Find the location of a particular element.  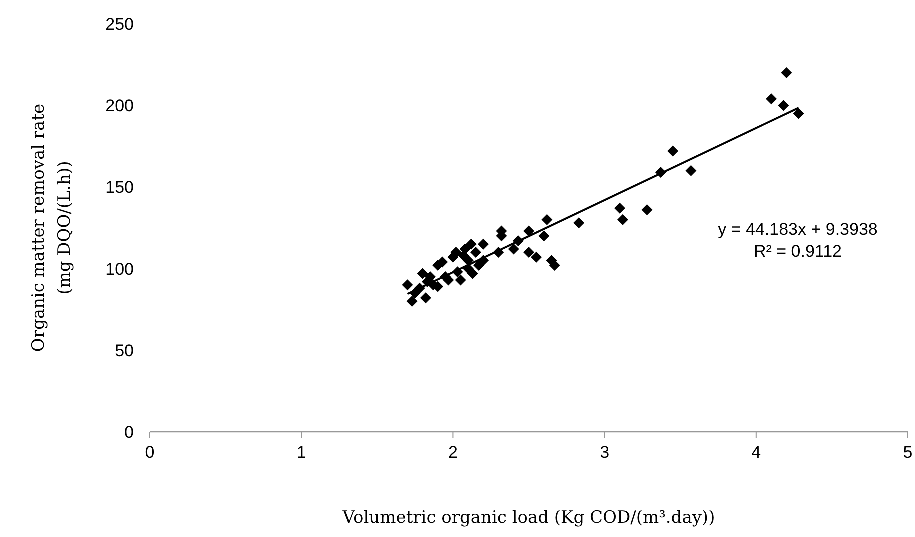

x-tick-label: 2 is located at coordinates (453, 452).